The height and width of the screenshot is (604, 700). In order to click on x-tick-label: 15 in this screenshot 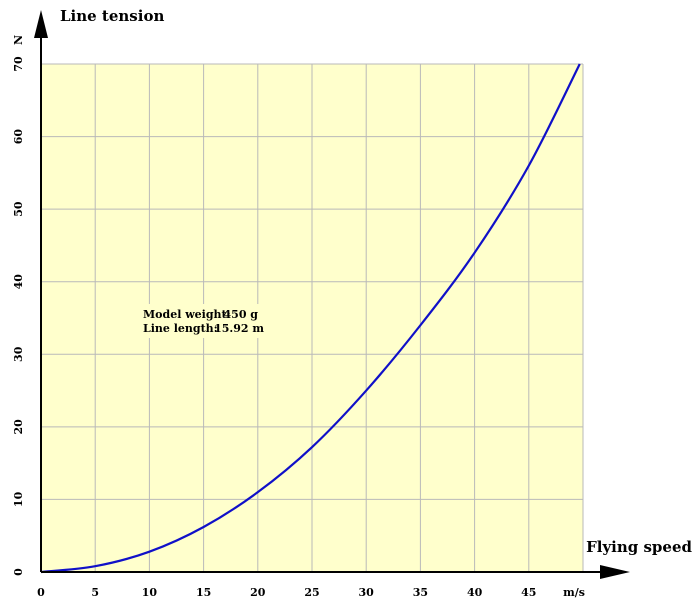, I will do `click(203, 592)`.